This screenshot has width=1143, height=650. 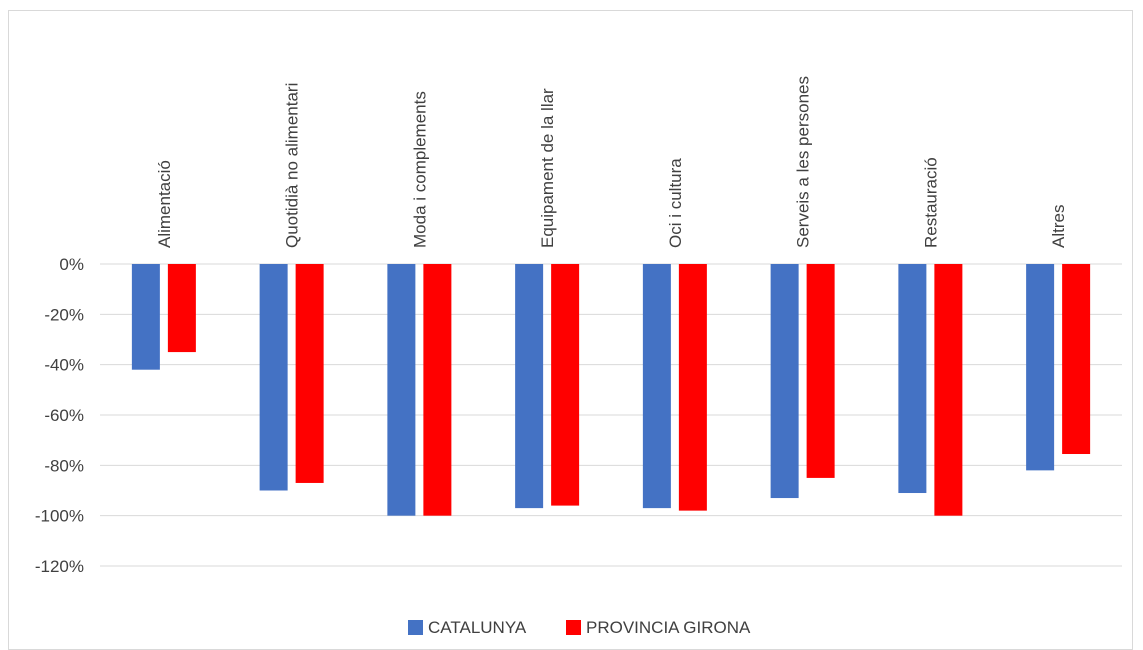 I want to click on category-label: Quotidià no alimentari, so click(x=292, y=165).